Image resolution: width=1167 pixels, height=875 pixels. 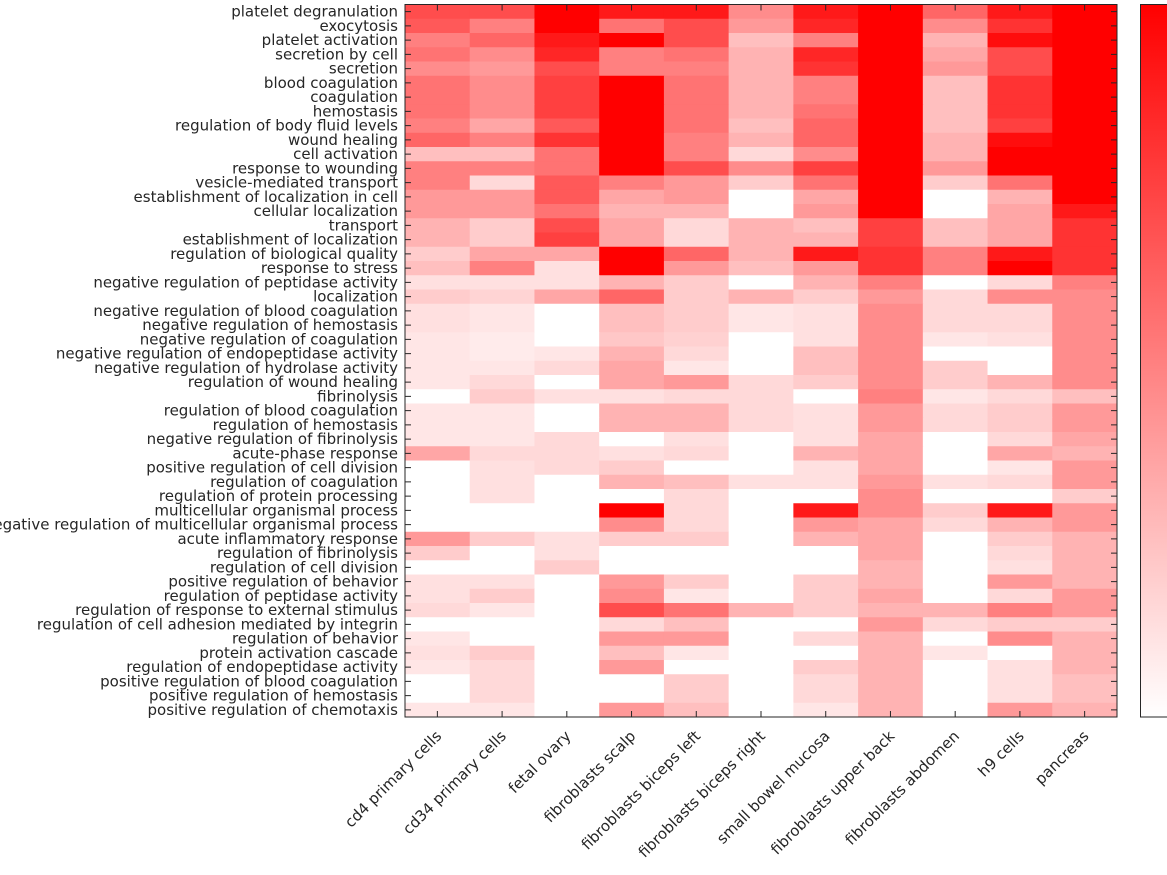 What do you see at coordinates (304, 567) in the screenshot?
I see `row-label: regulation of cell division` at bounding box center [304, 567].